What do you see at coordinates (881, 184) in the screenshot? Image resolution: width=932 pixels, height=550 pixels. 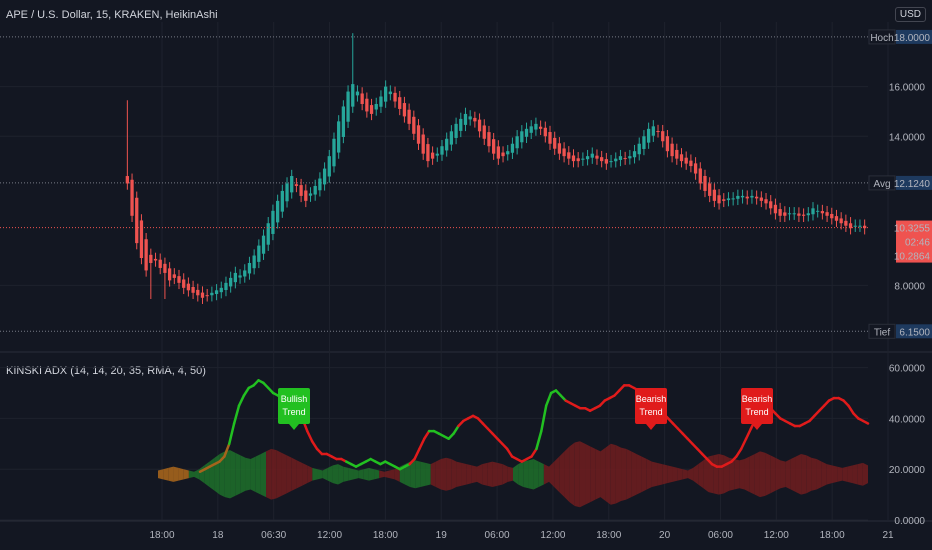 I see `level-tag-avg: Avg` at bounding box center [881, 184].